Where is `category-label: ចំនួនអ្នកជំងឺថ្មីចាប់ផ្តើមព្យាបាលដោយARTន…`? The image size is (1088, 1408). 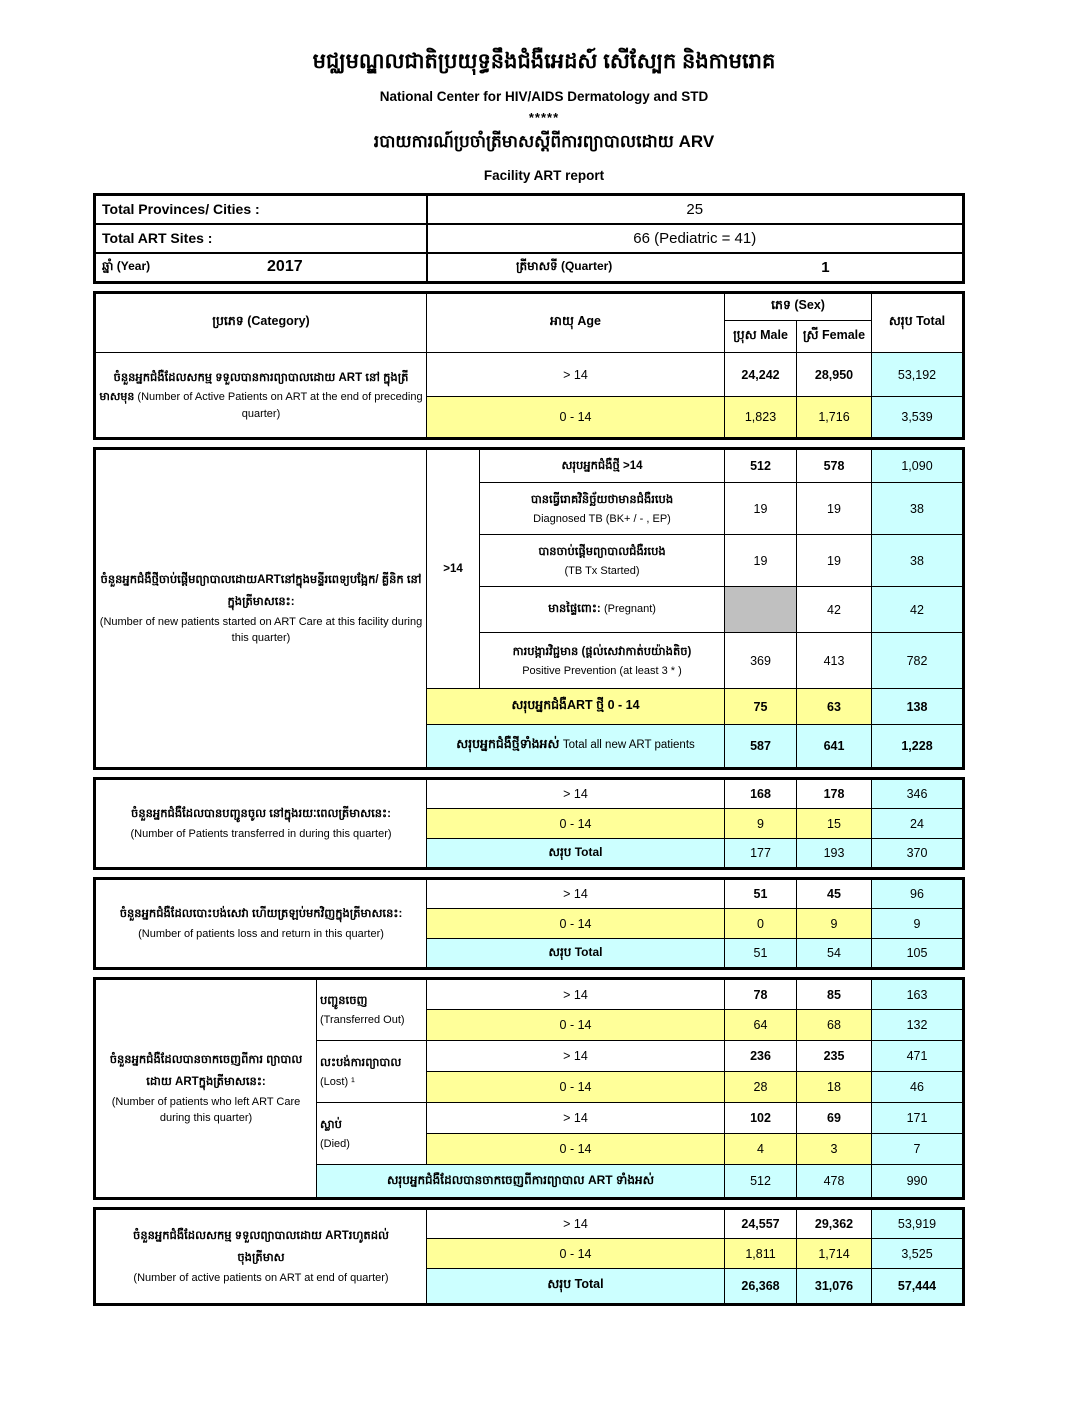 category-label: ចំនួនអ្នកជំងឺថ្មីចាប់ផ្តើមព្យាបាលដោយARTន… is located at coordinates (260, 608).